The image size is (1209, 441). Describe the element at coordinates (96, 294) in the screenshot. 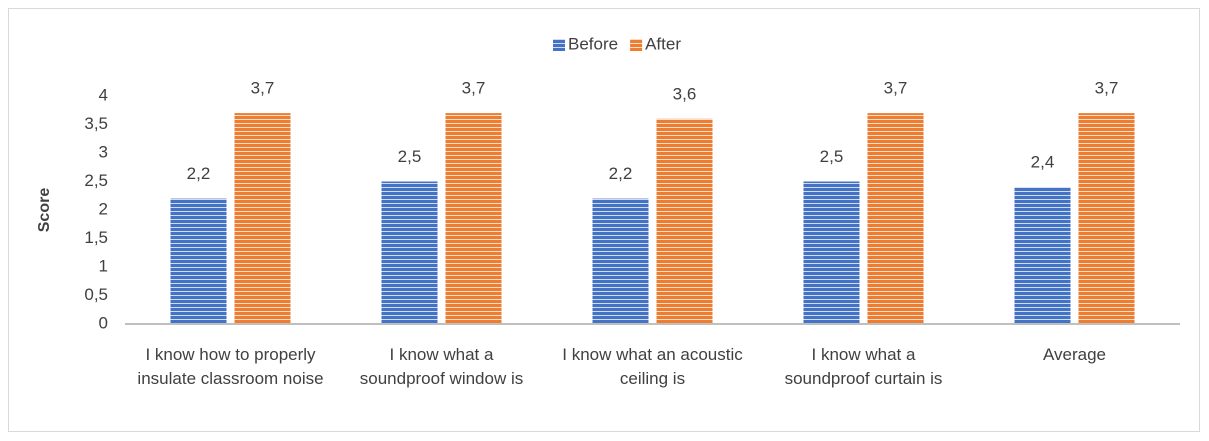

I see `y-tick-label: 0,5` at that location.